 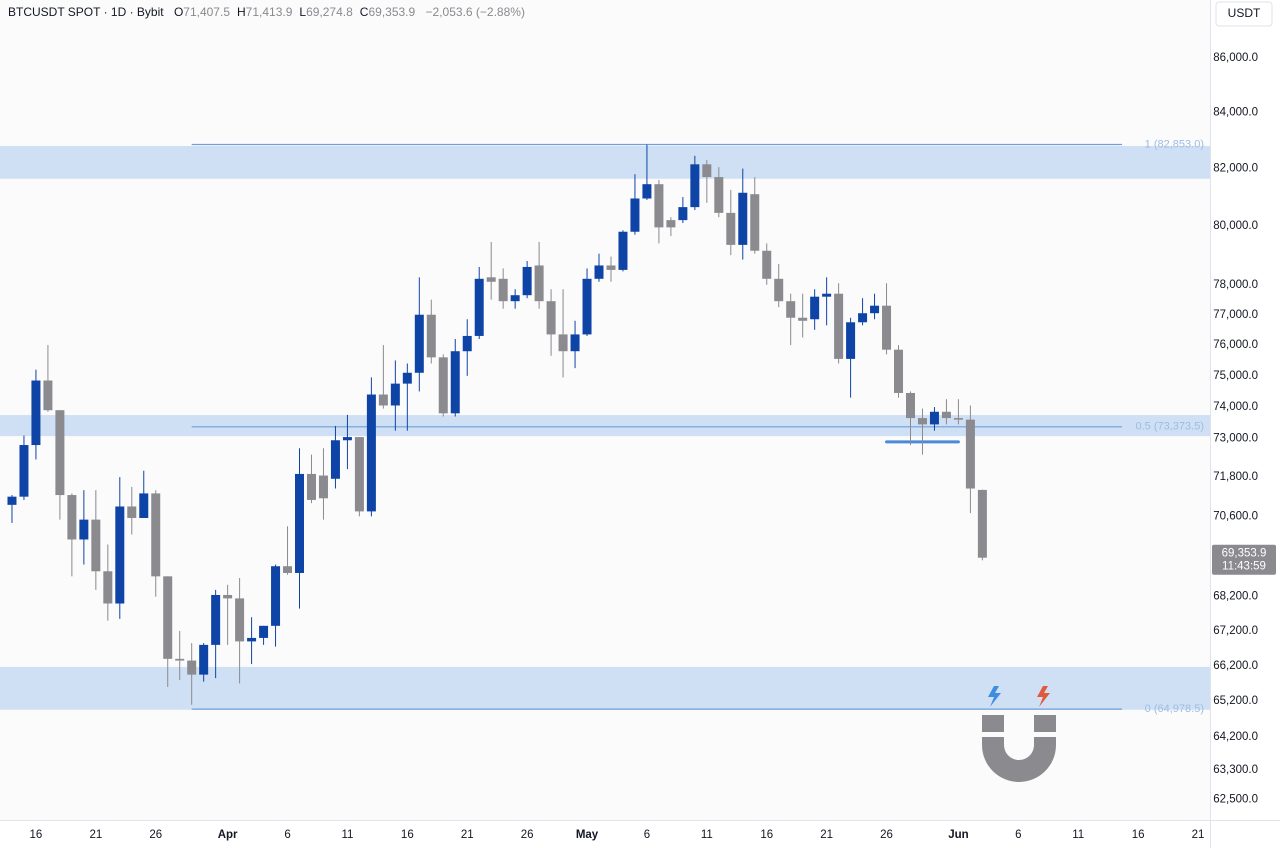 What do you see at coordinates (587, 835) in the screenshot?
I see `x-tick-label: May` at bounding box center [587, 835].